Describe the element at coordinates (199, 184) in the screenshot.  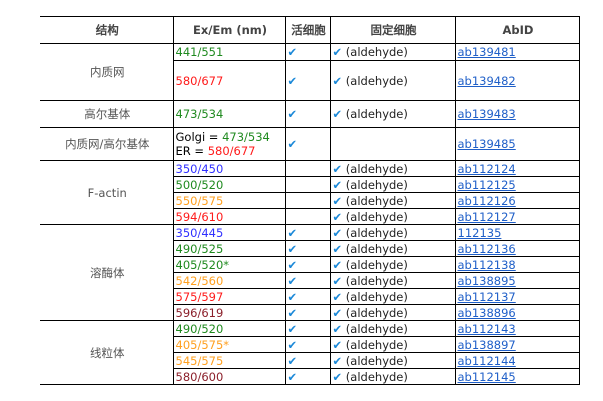
I see `exem-value: 500/520` at that location.